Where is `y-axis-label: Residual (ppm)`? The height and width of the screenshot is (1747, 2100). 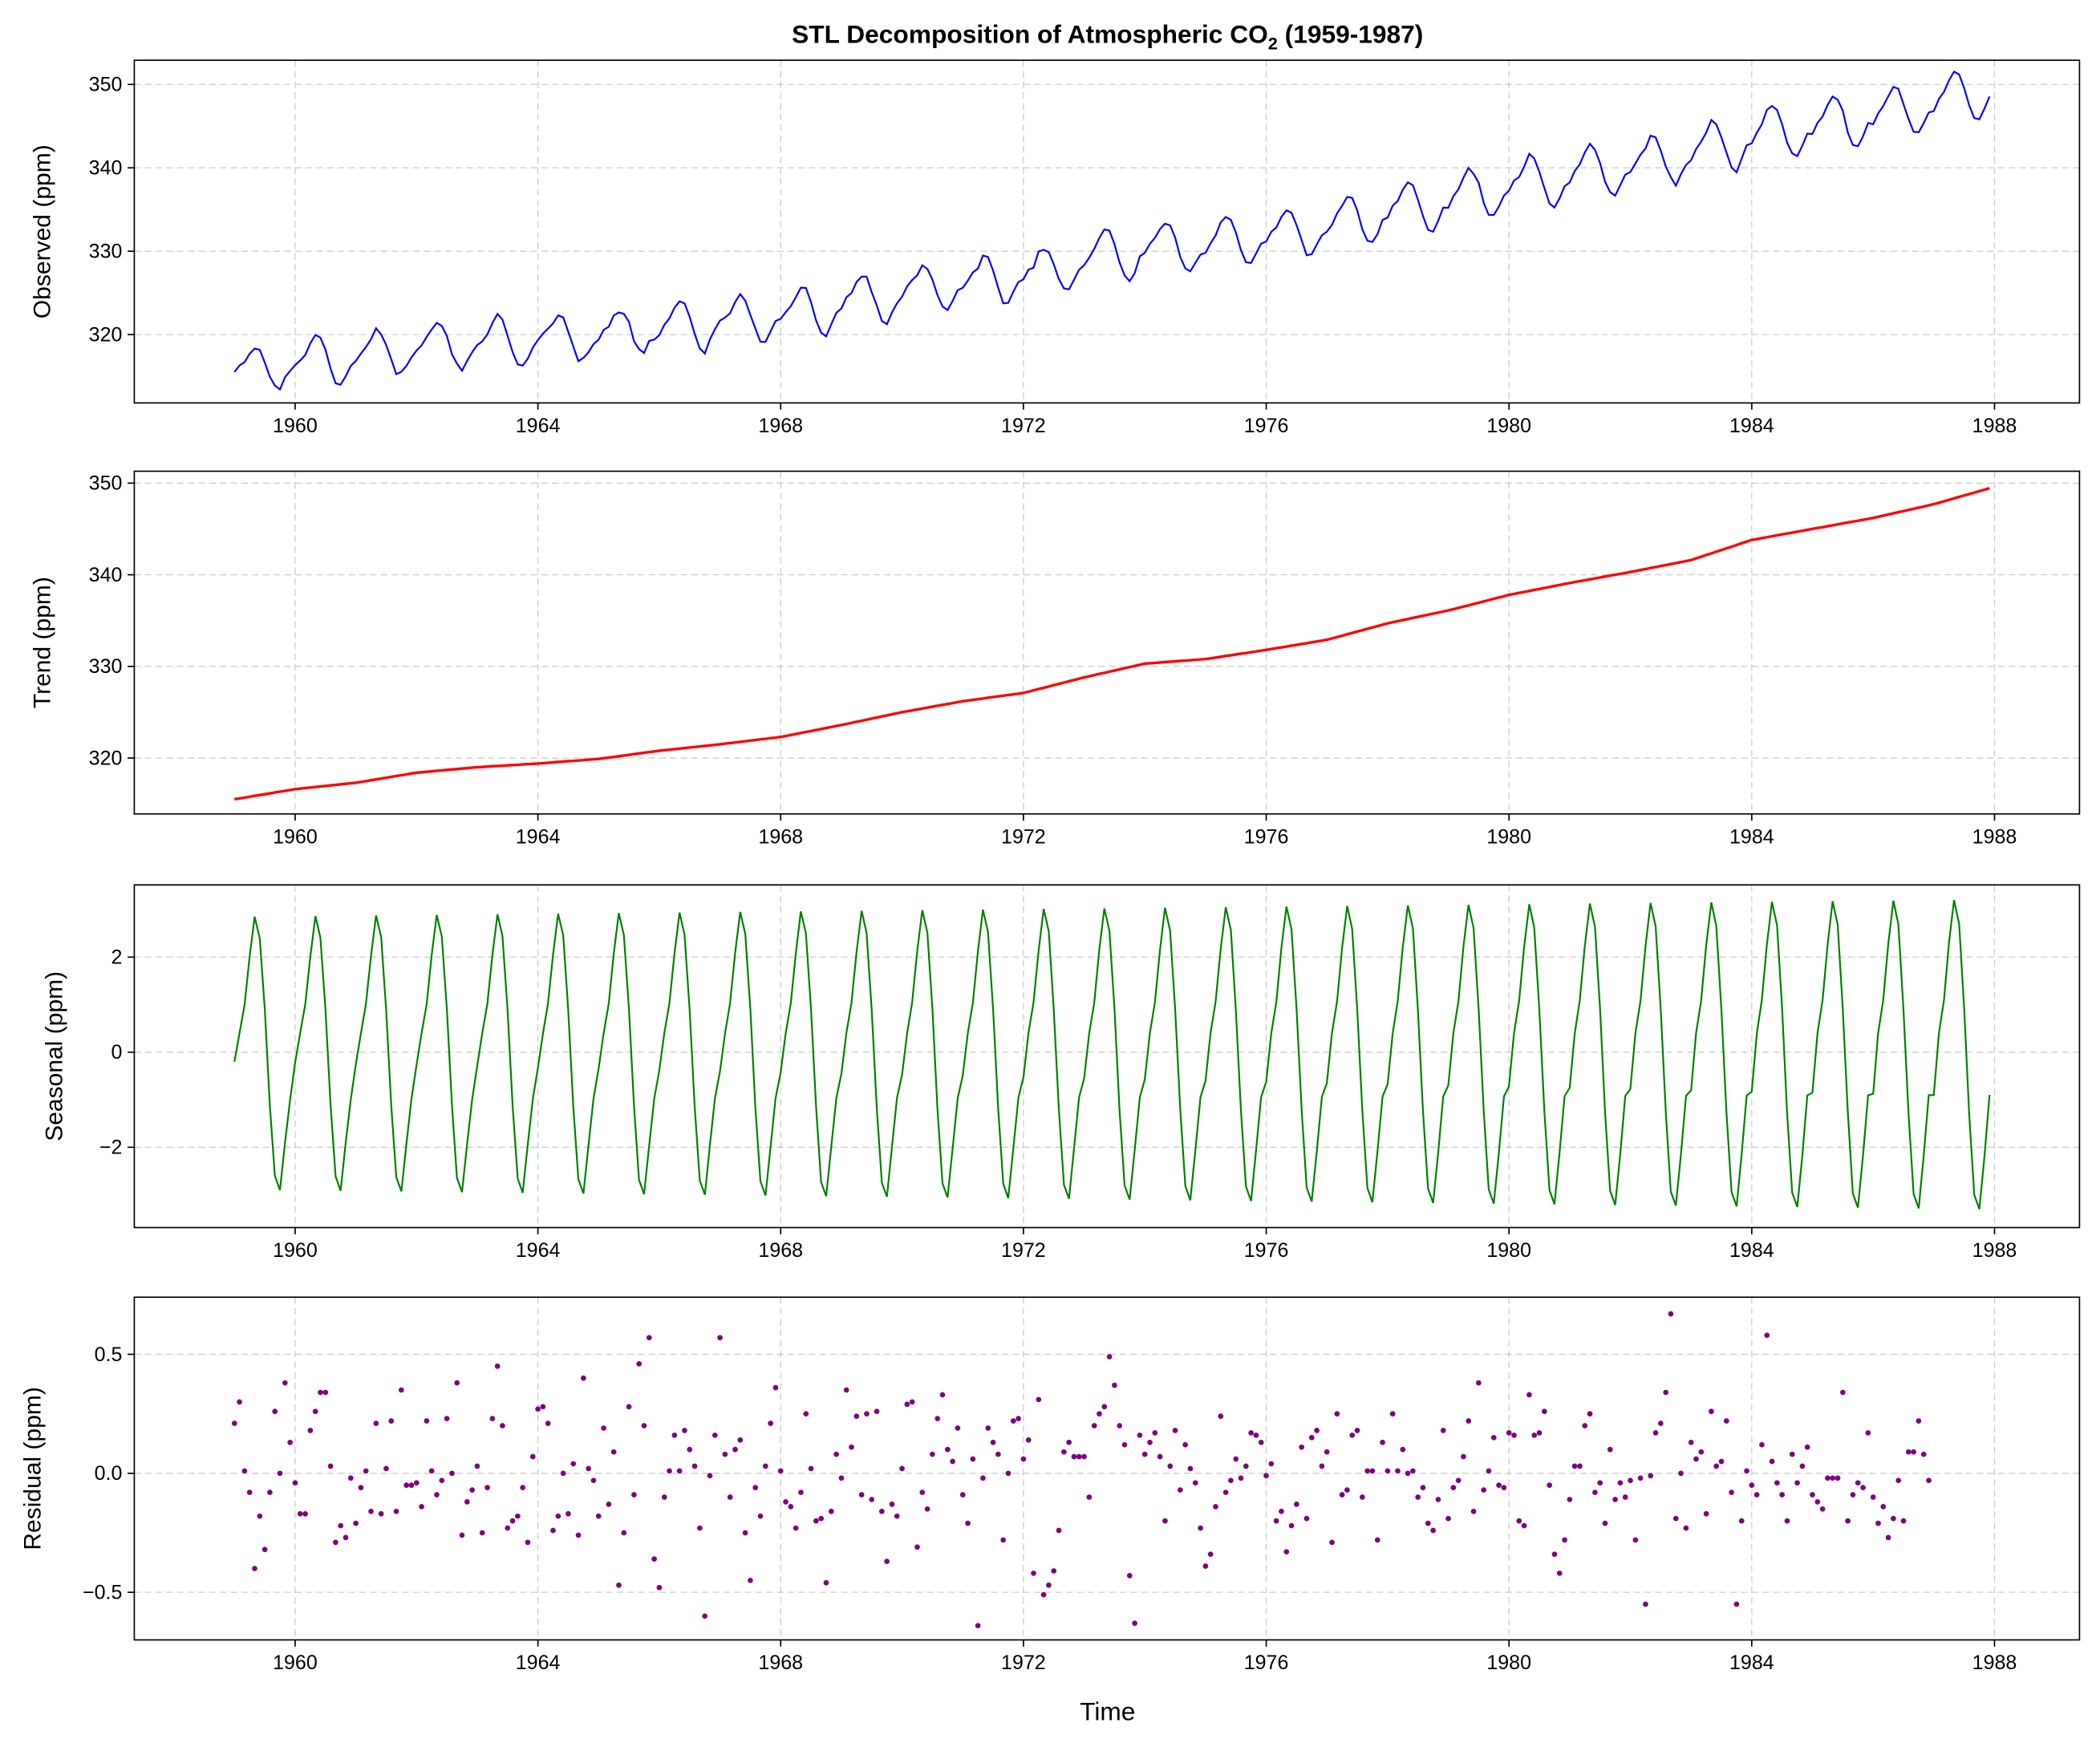 y-axis-label: Residual (ppm) is located at coordinates (33, 1468).